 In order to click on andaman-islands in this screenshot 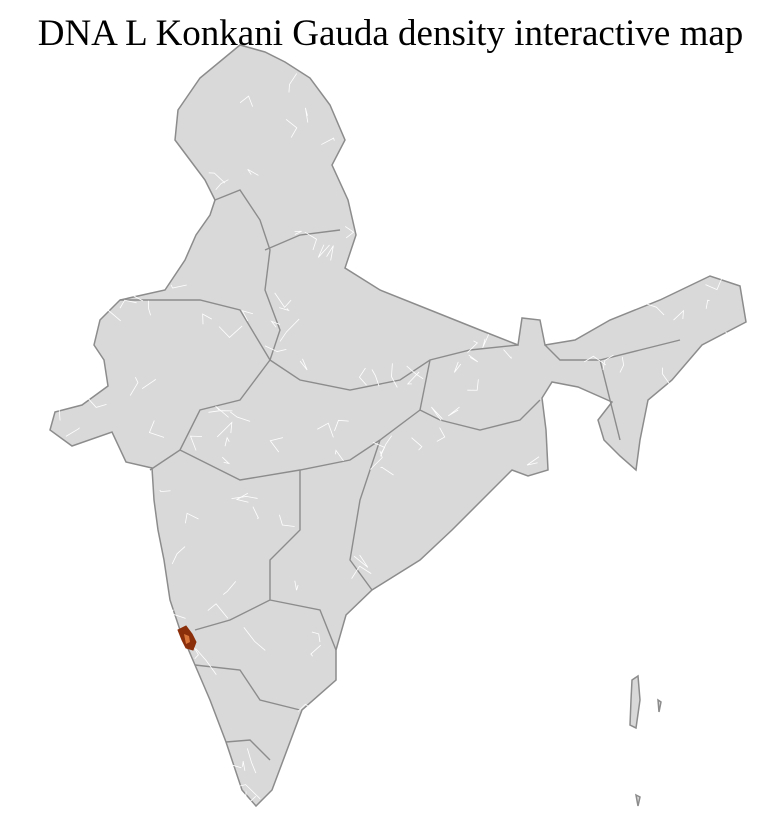, I will do `click(645, 740)`.